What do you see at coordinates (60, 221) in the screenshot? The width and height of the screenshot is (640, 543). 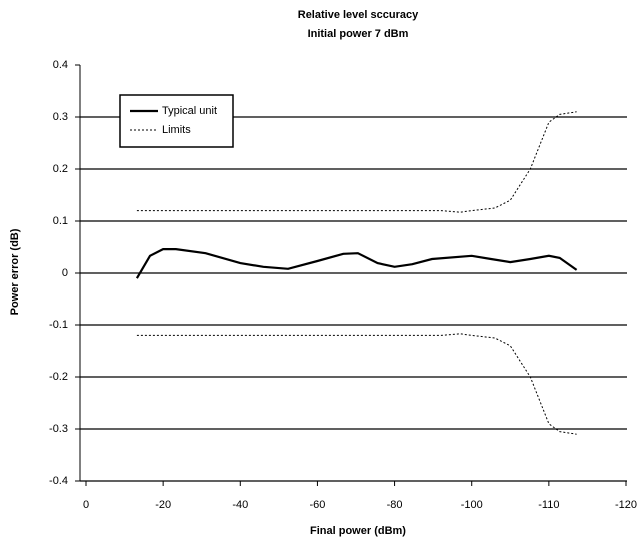 I see `y-tick-label: 0.1` at bounding box center [60, 221].